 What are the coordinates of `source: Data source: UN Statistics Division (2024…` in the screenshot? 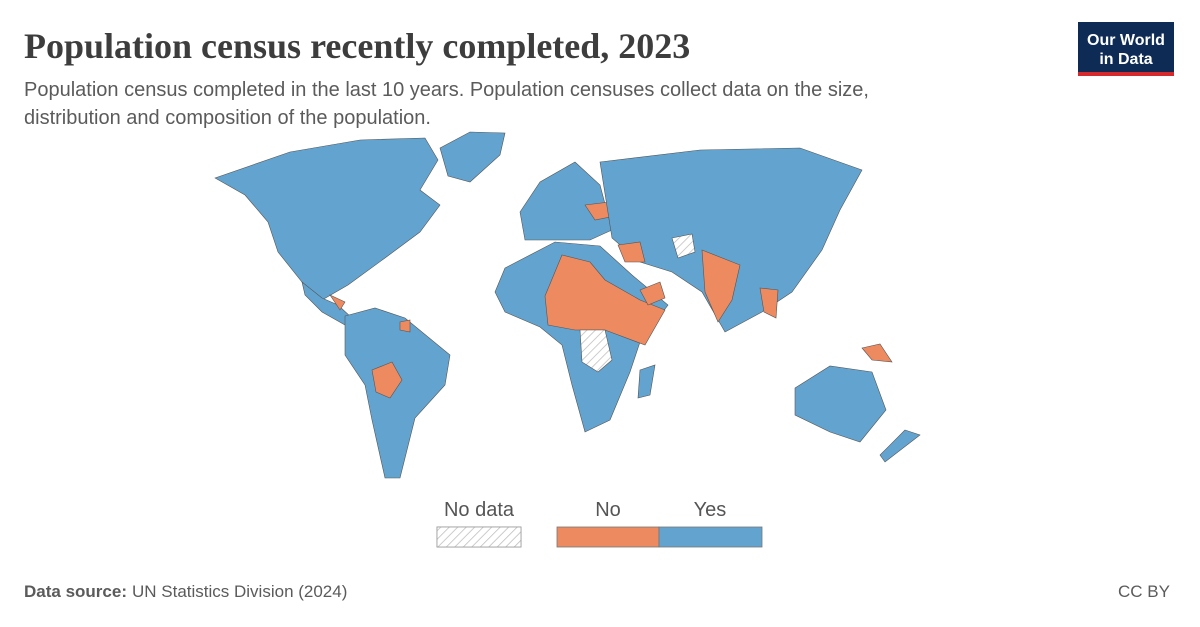 It's located at (185, 591).